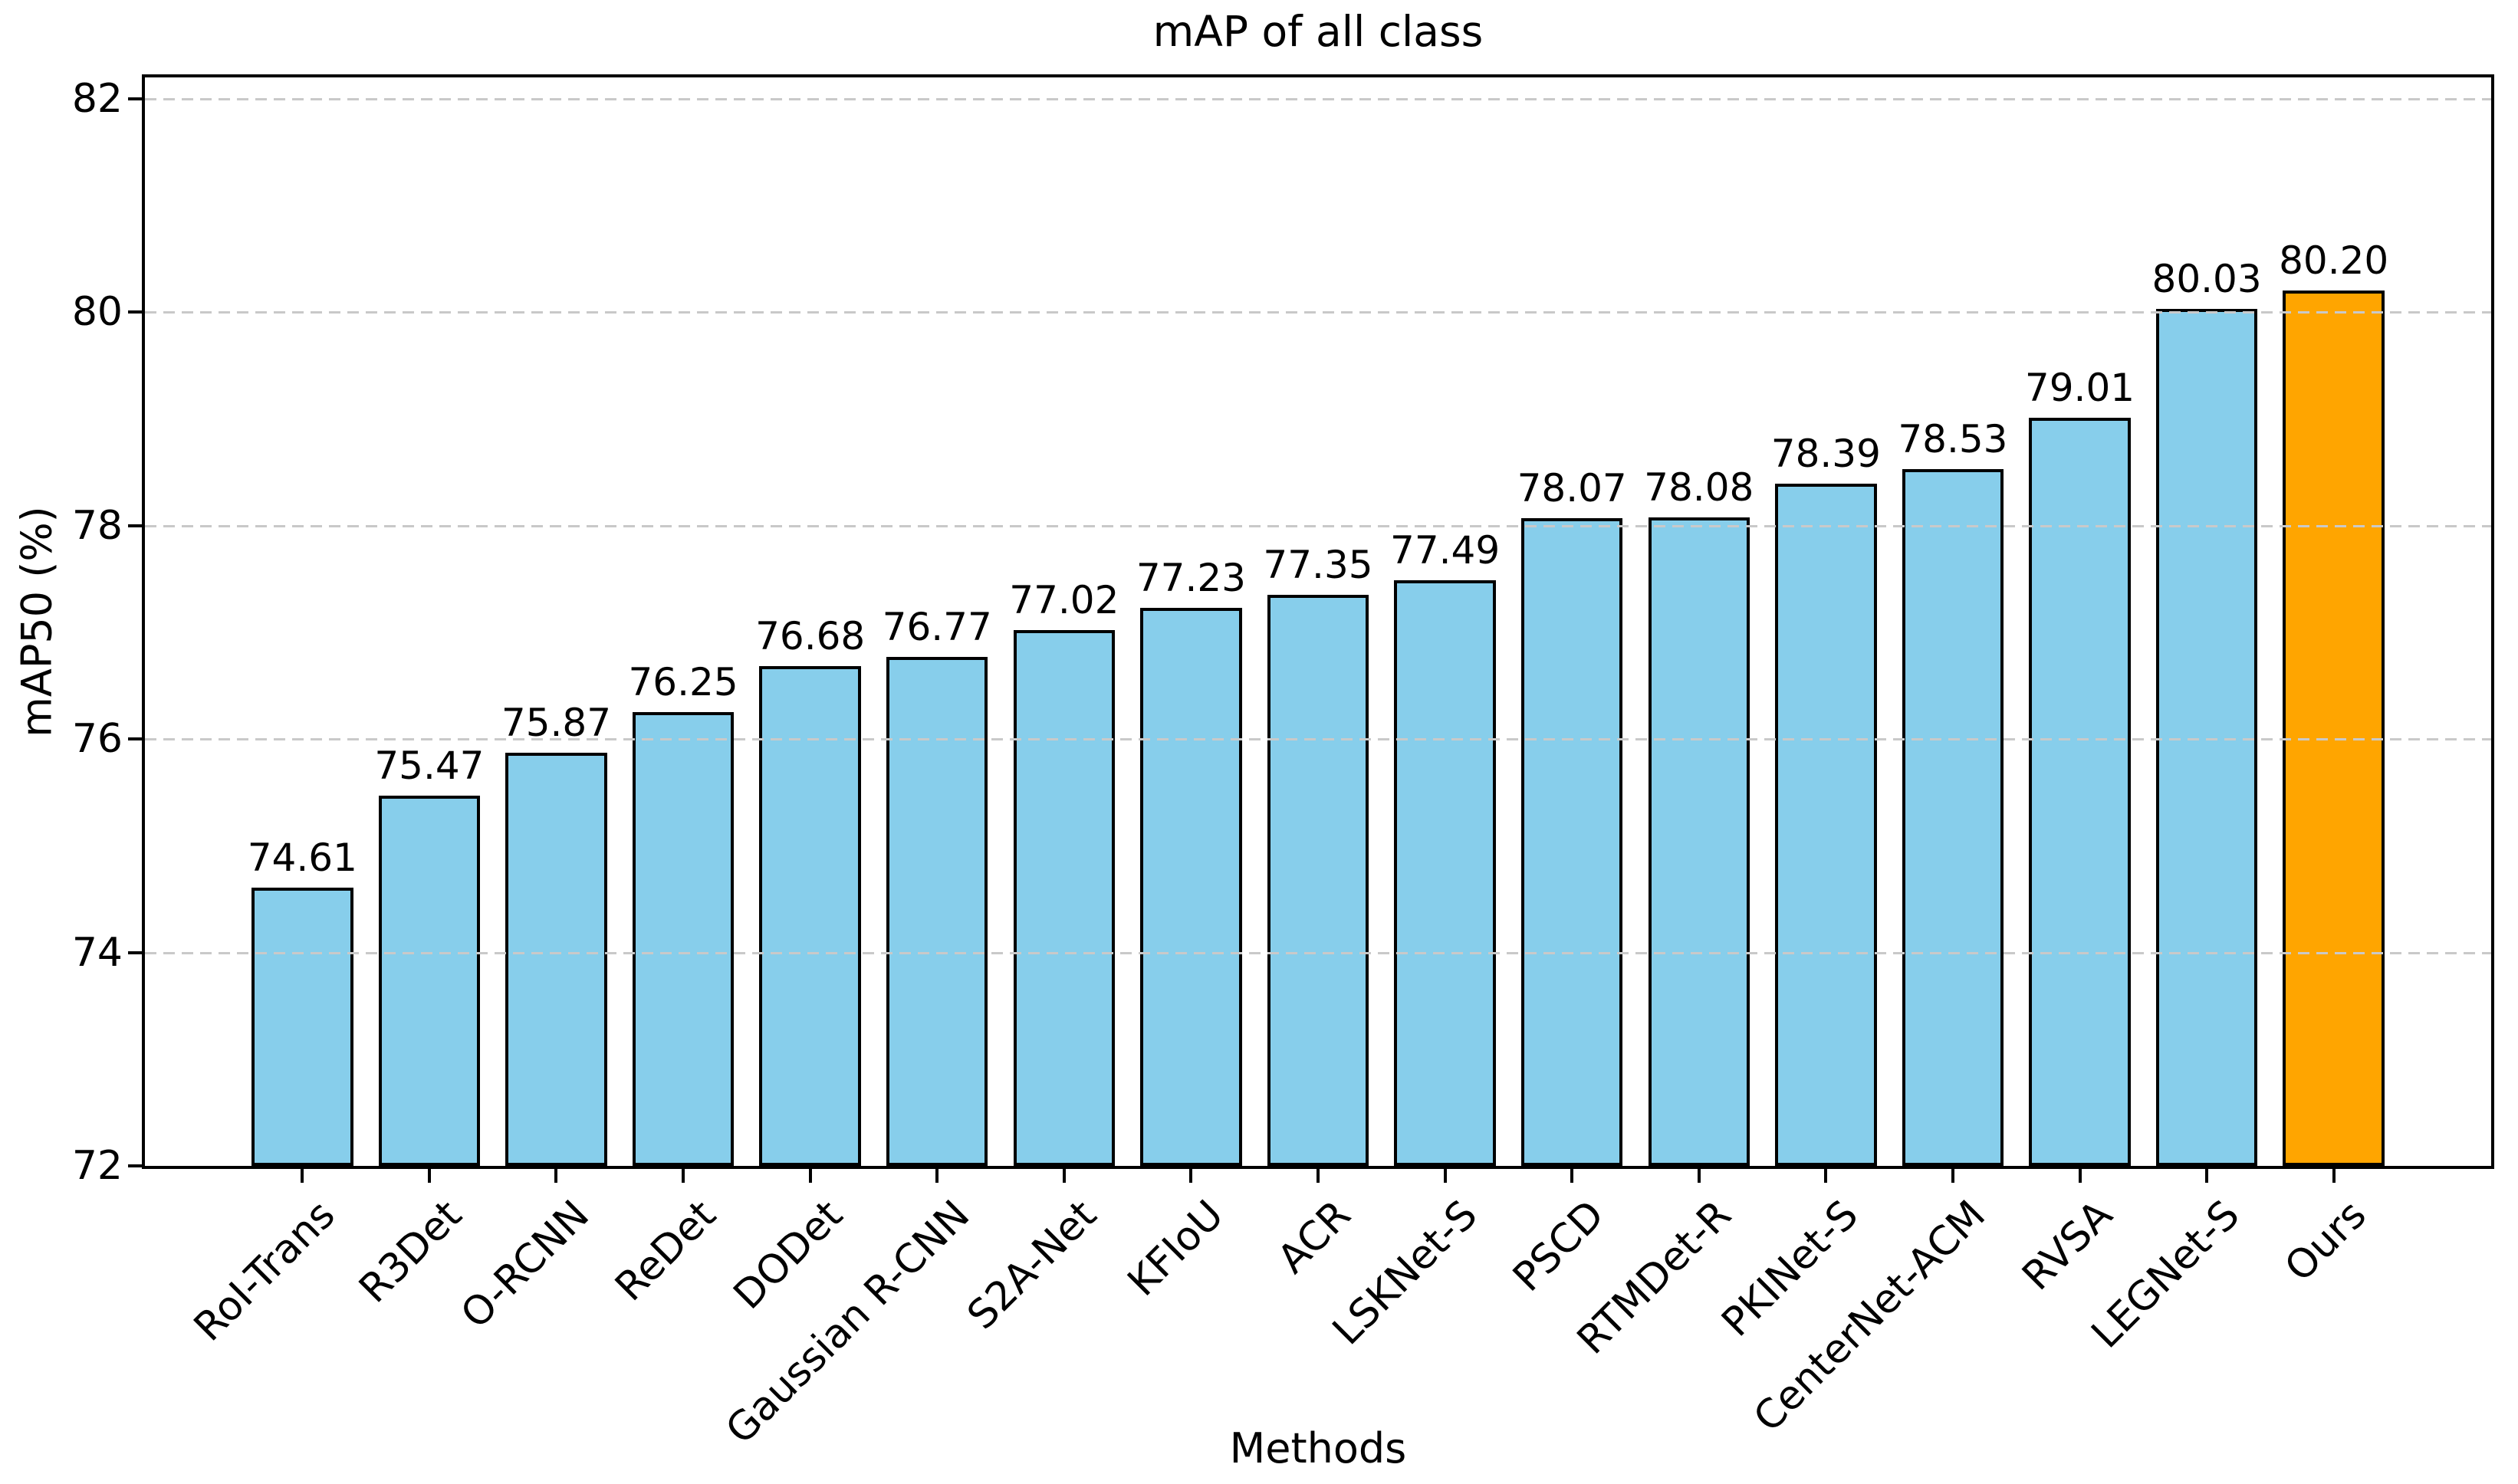 The image size is (2518, 1484). Describe the element at coordinates (97, 98) in the screenshot. I see `y-tick-label: 82` at that location.